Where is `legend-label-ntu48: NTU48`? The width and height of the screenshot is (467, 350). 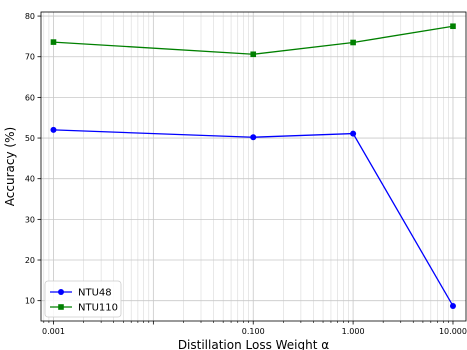 legend-label-ntu48: NTU48 is located at coordinates (95, 293).